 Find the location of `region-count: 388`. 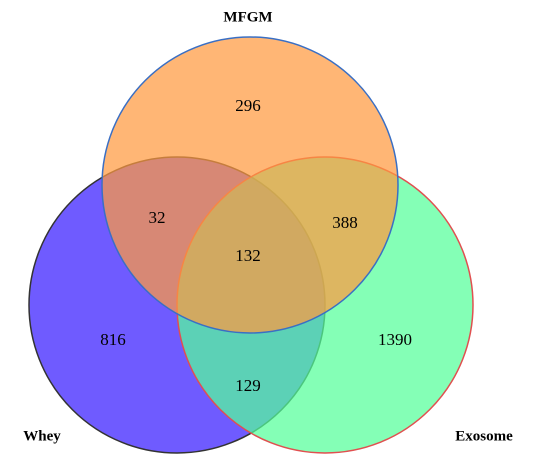

region-count: 388 is located at coordinates (345, 222).